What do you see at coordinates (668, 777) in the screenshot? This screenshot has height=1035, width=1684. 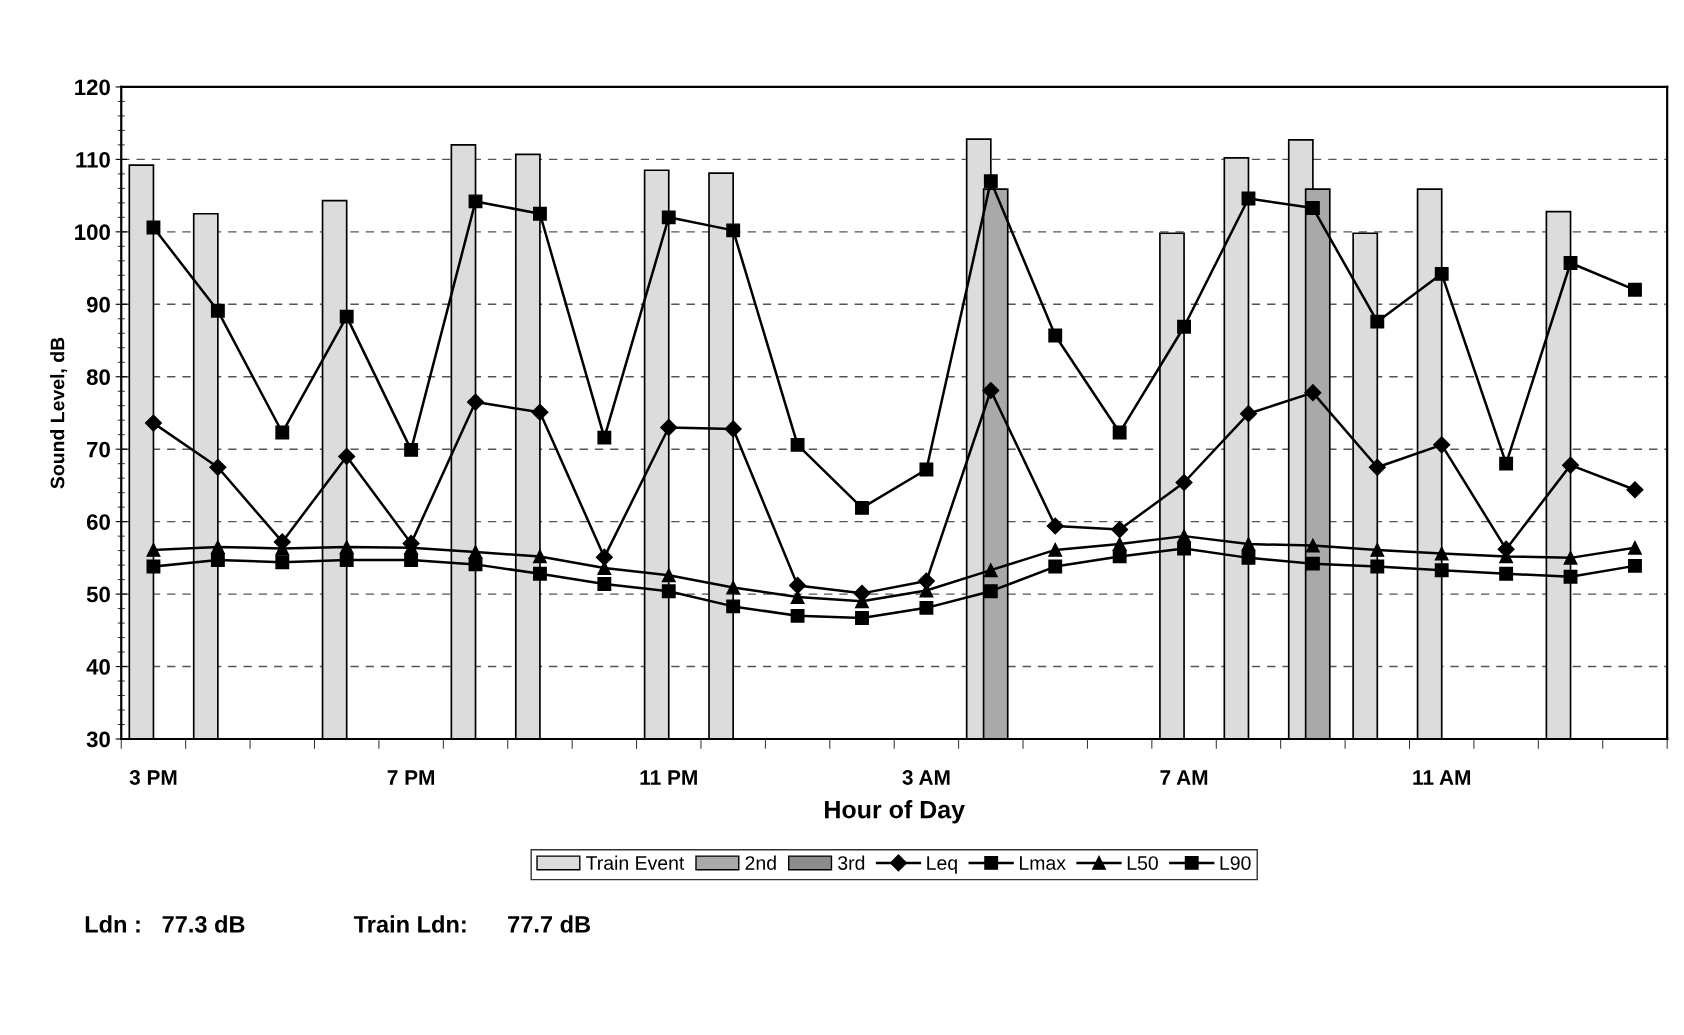 I see `x-tick-label: 11 PM` at bounding box center [668, 777].